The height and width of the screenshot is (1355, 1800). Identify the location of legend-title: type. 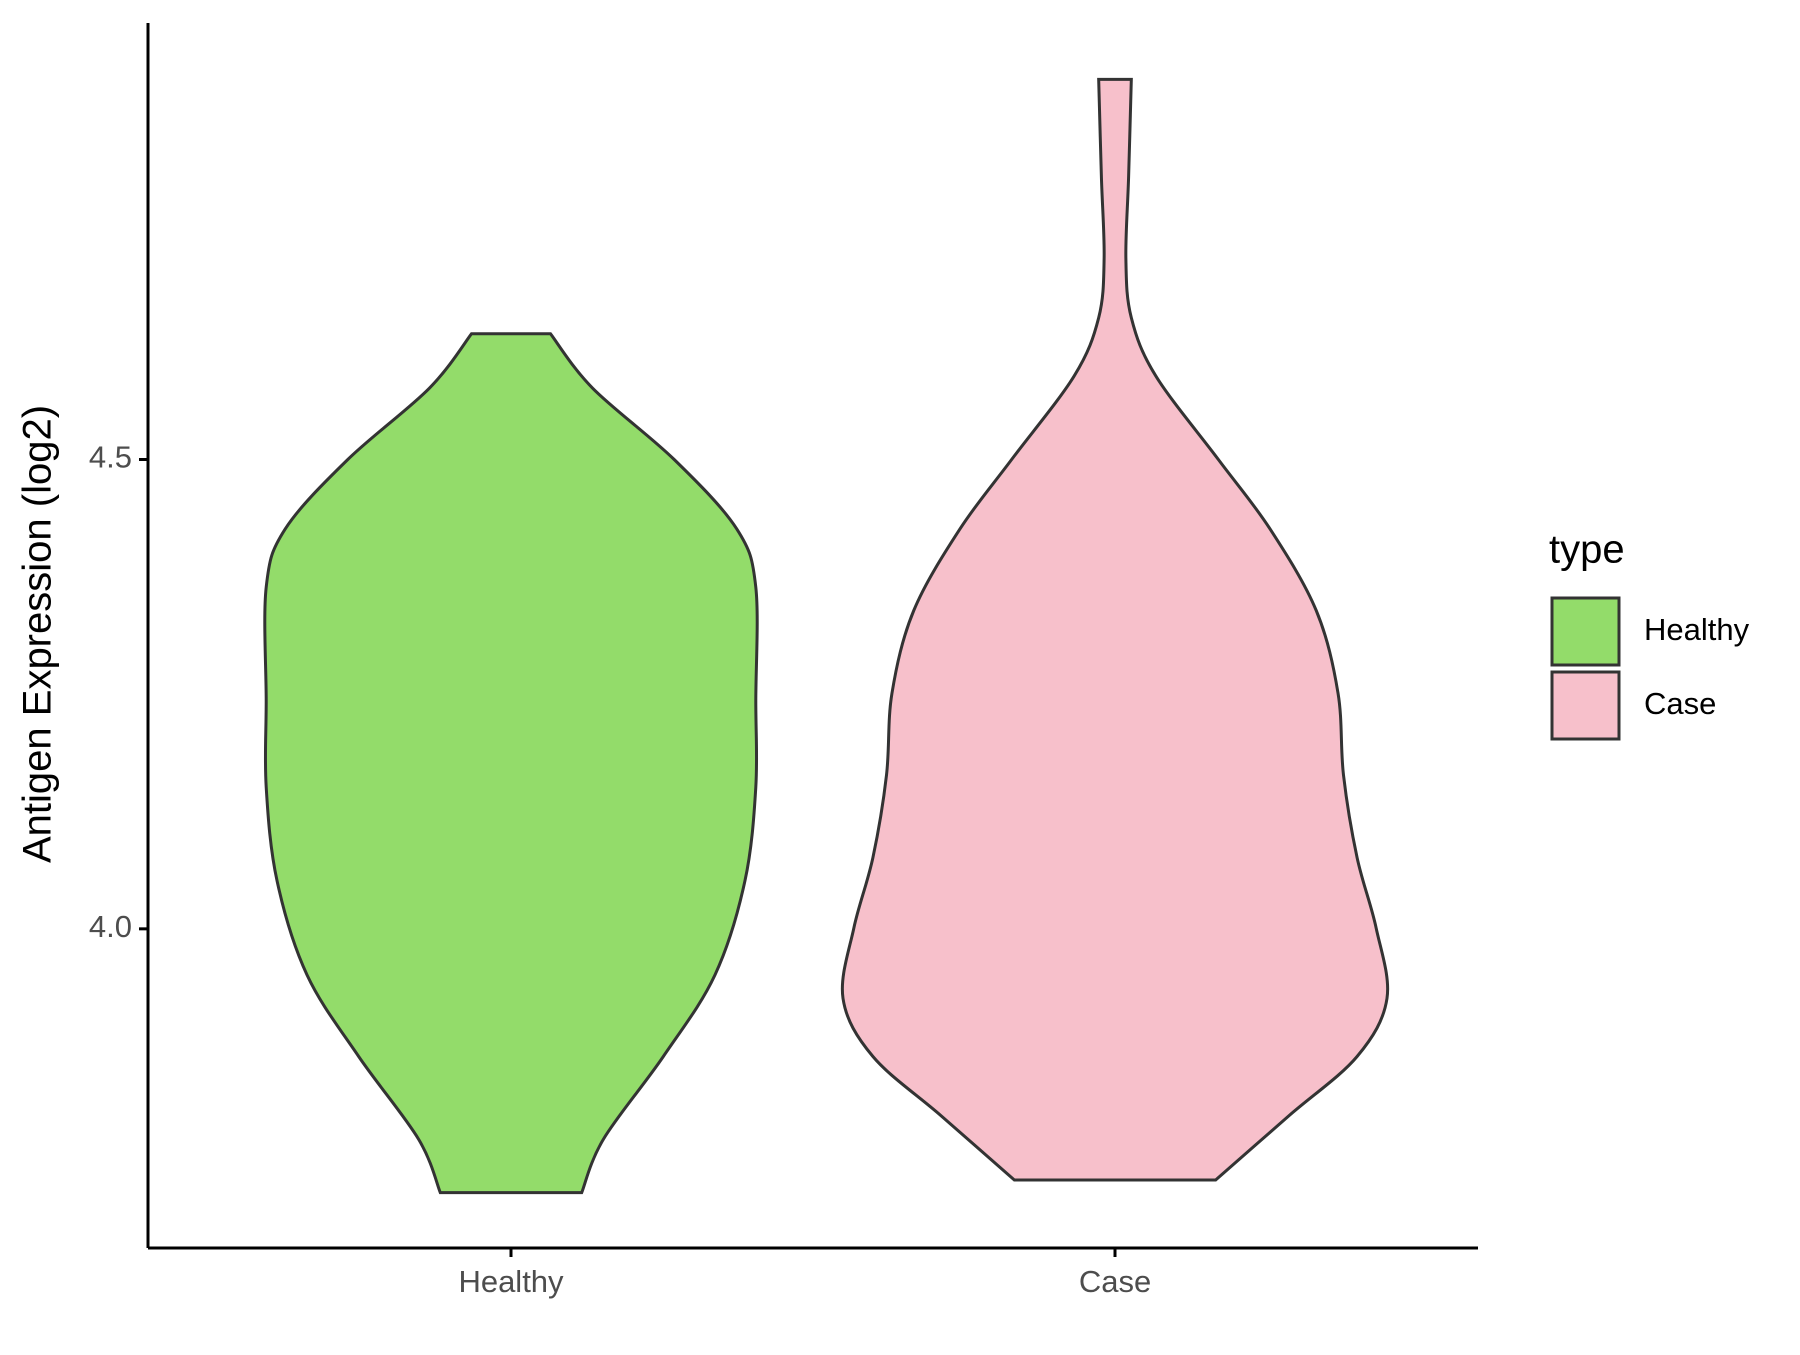
(1587, 550).